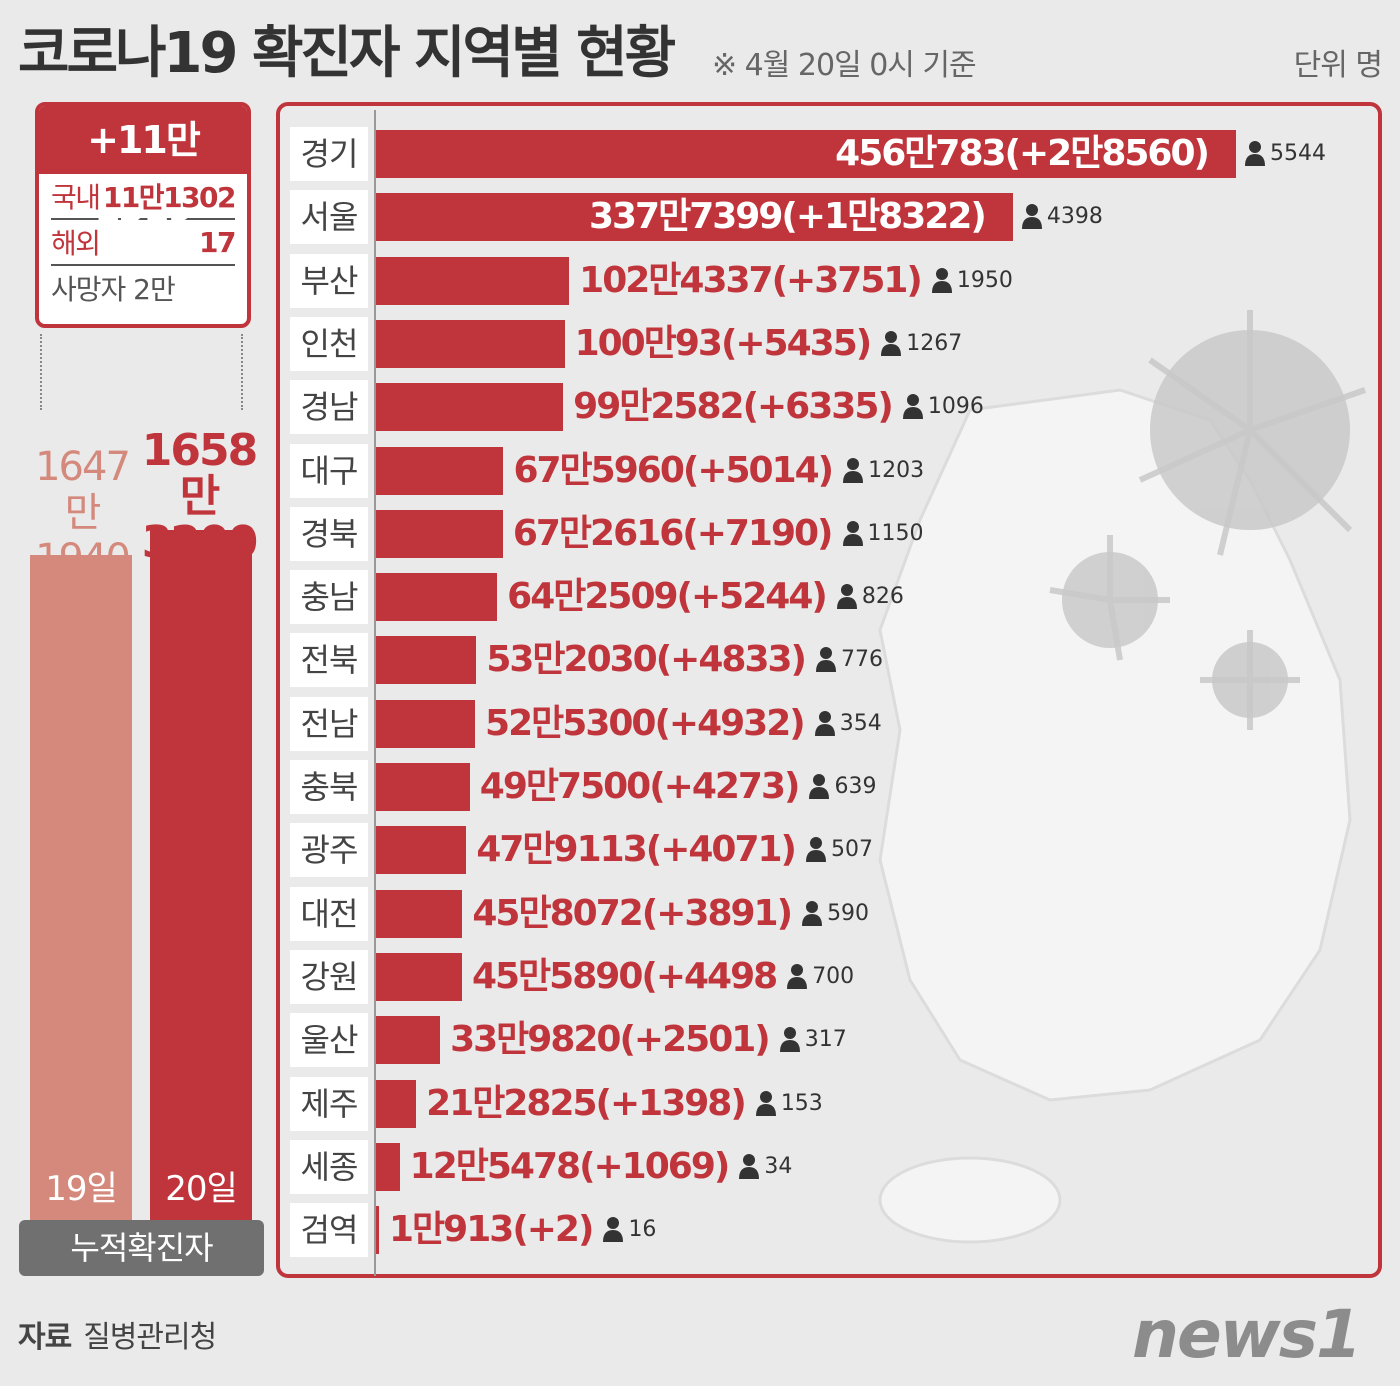 Image resolution: width=1400 pixels, height=1386 pixels. I want to click on region-label: 강원, so click(329, 976).